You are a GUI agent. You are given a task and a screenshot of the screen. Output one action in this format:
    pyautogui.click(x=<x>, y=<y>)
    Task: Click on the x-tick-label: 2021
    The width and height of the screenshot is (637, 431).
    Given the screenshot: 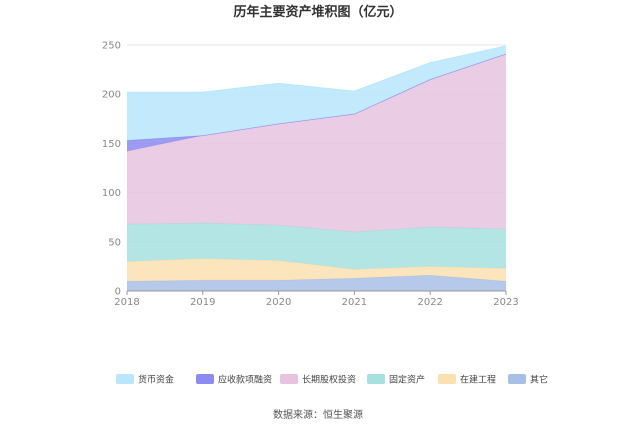 What is the action you would take?
    pyautogui.click(x=354, y=302)
    